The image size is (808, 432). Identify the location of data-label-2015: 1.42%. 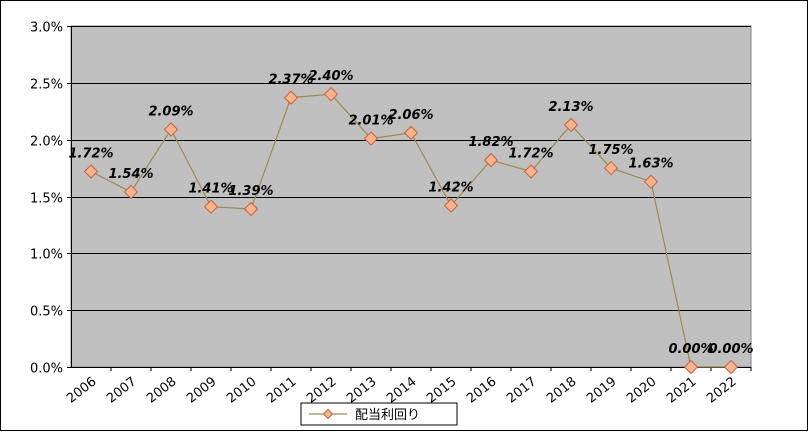
(450, 188).